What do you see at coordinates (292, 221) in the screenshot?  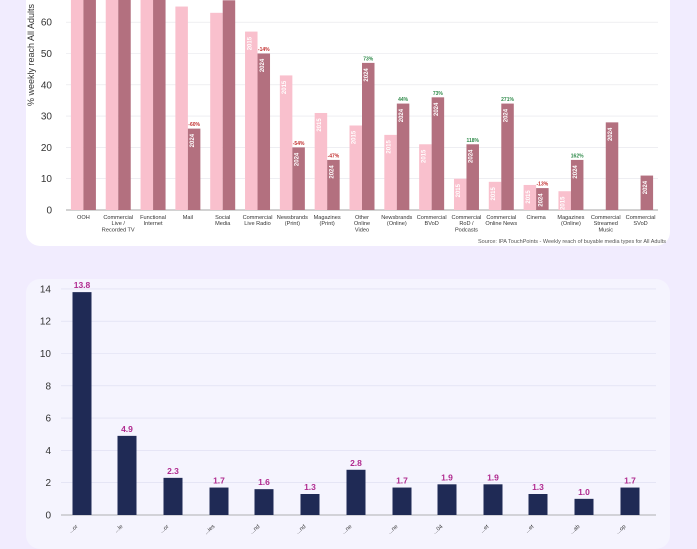 I see `x-category-label: Newsbrands (Print)` at bounding box center [292, 221].